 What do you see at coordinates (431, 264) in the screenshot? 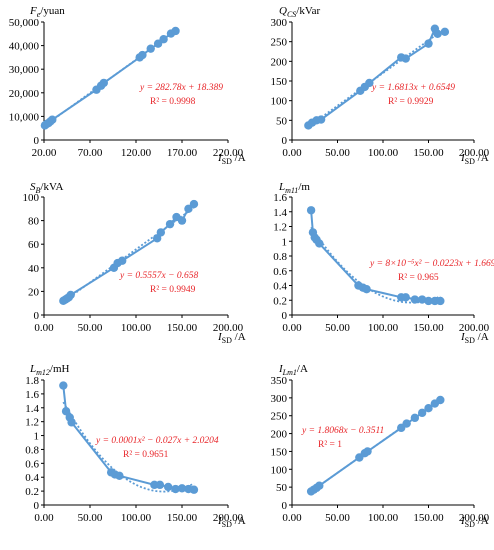
I see `trendline-equation: y = 8×10⁻⁵x² − 0.0223x + 1.6695` at bounding box center [431, 264].